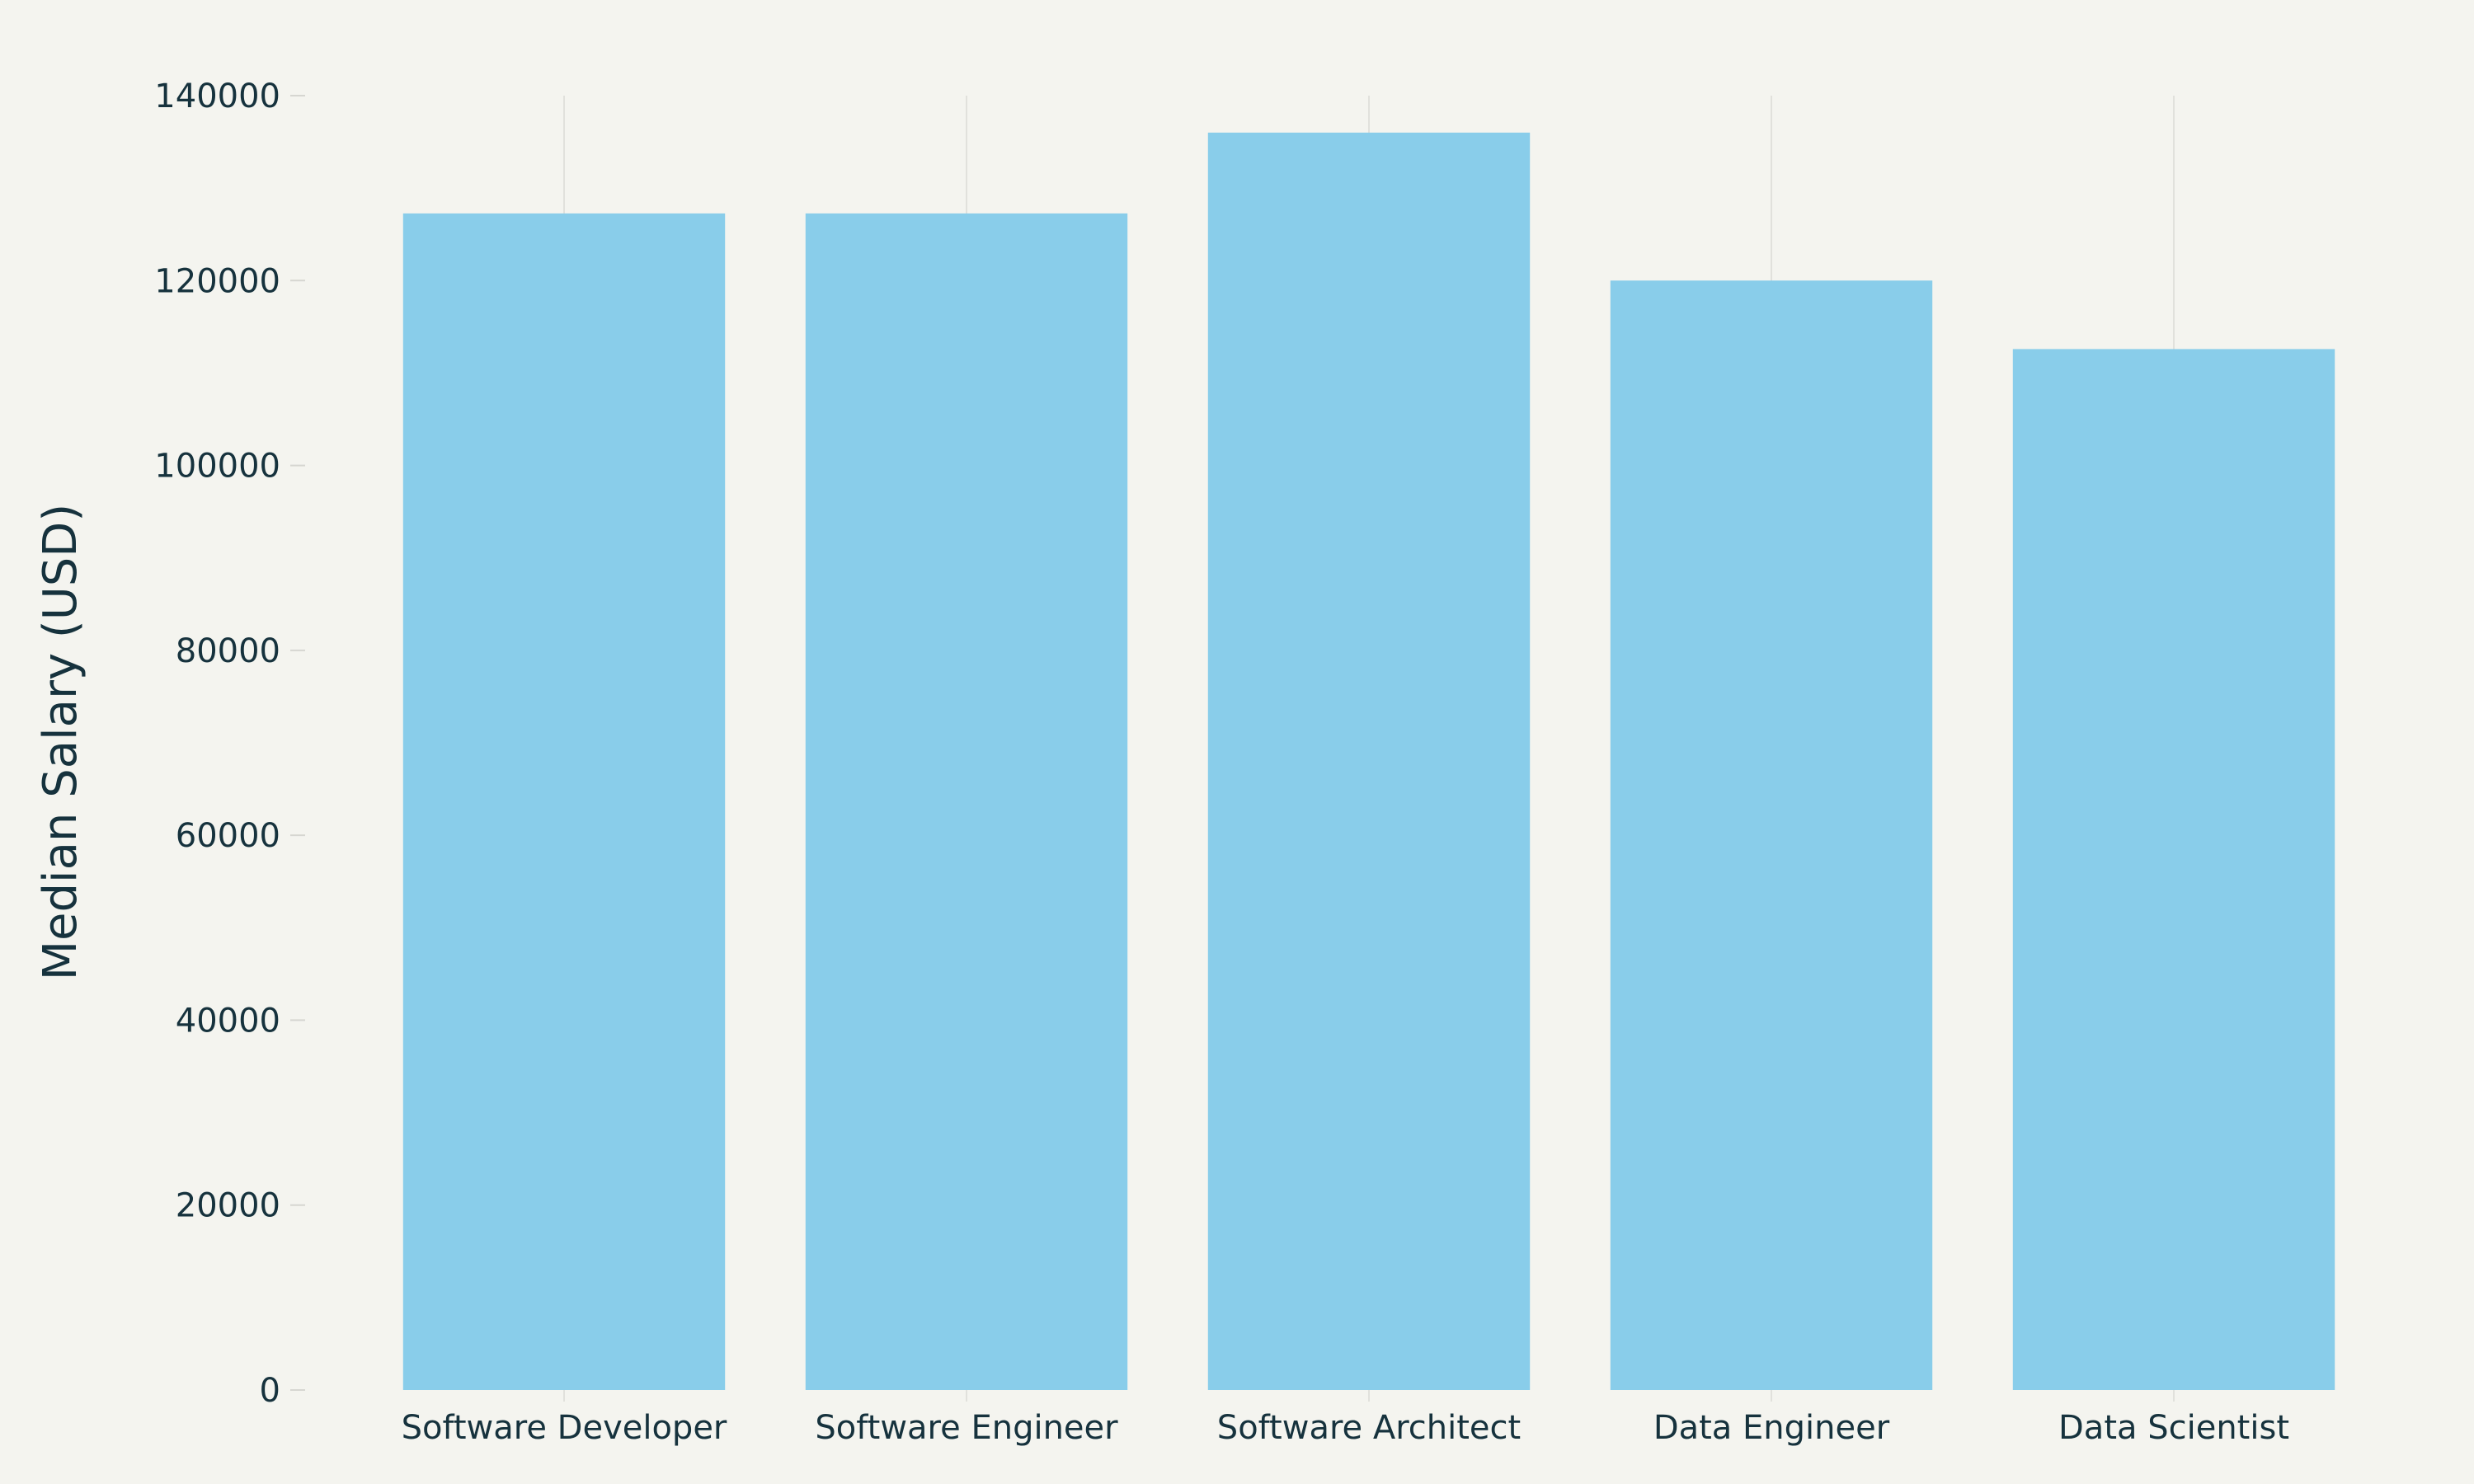 Image resolution: width=2474 pixels, height=1484 pixels. I want to click on y-tick-label: 140000, so click(217, 96).